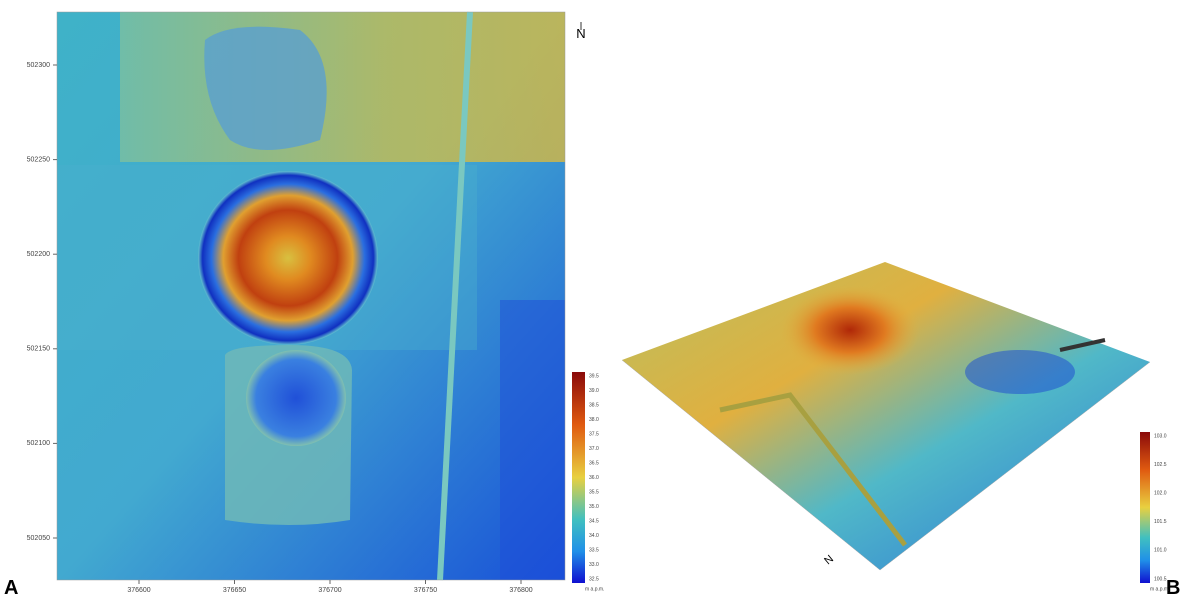 Image resolution: width=1184 pixels, height=603 pixels. Describe the element at coordinates (594, 478) in the screenshot. I see `legend-label: 36.0` at that location.